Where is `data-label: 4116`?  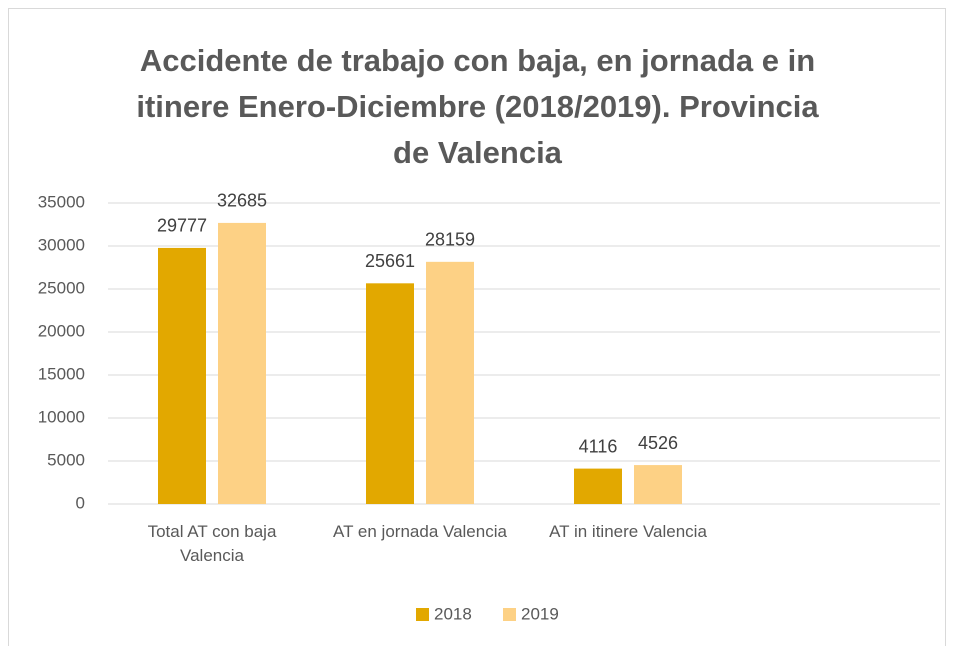
data-label: 4116 is located at coordinates (598, 446).